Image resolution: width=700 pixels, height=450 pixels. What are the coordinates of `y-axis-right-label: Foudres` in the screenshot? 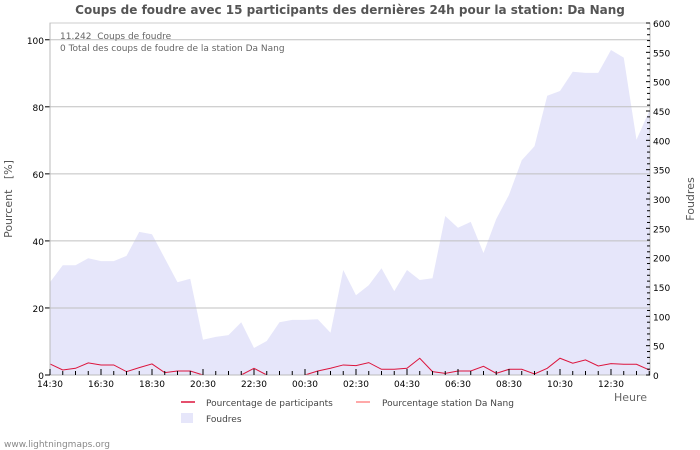 It's located at (690, 199).